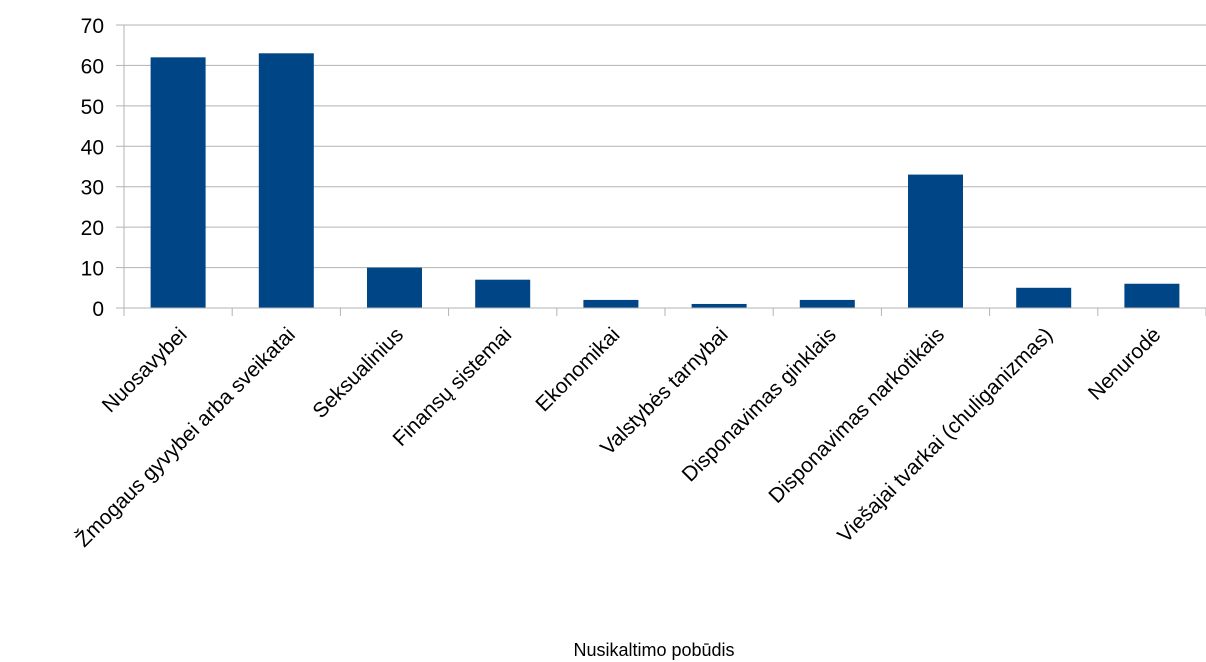 The width and height of the screenshot is (1206, 662). I want to click on y-tick-label: 40, so click(92, 147).